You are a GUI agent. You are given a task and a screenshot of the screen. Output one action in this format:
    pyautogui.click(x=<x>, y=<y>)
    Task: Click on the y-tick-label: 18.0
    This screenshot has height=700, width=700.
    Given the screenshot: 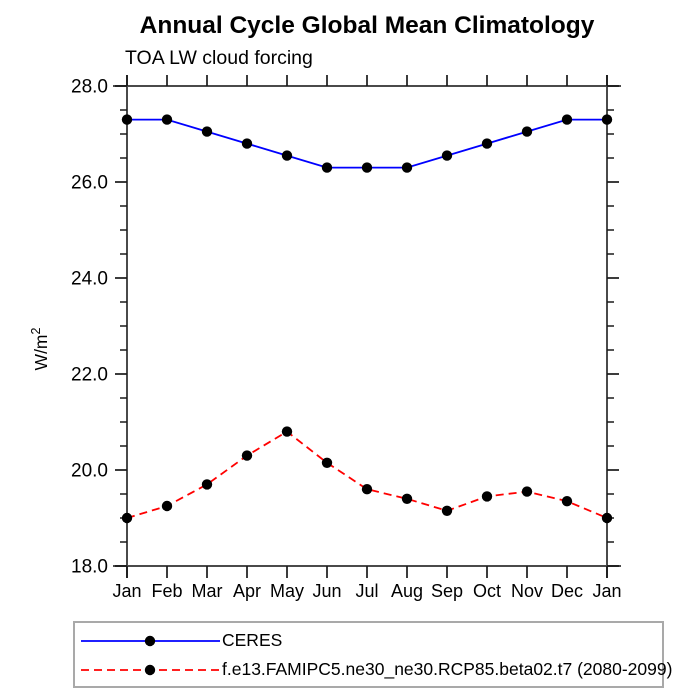 What is the action you would take?
    pyautogui.click(x=89, y=567)
    